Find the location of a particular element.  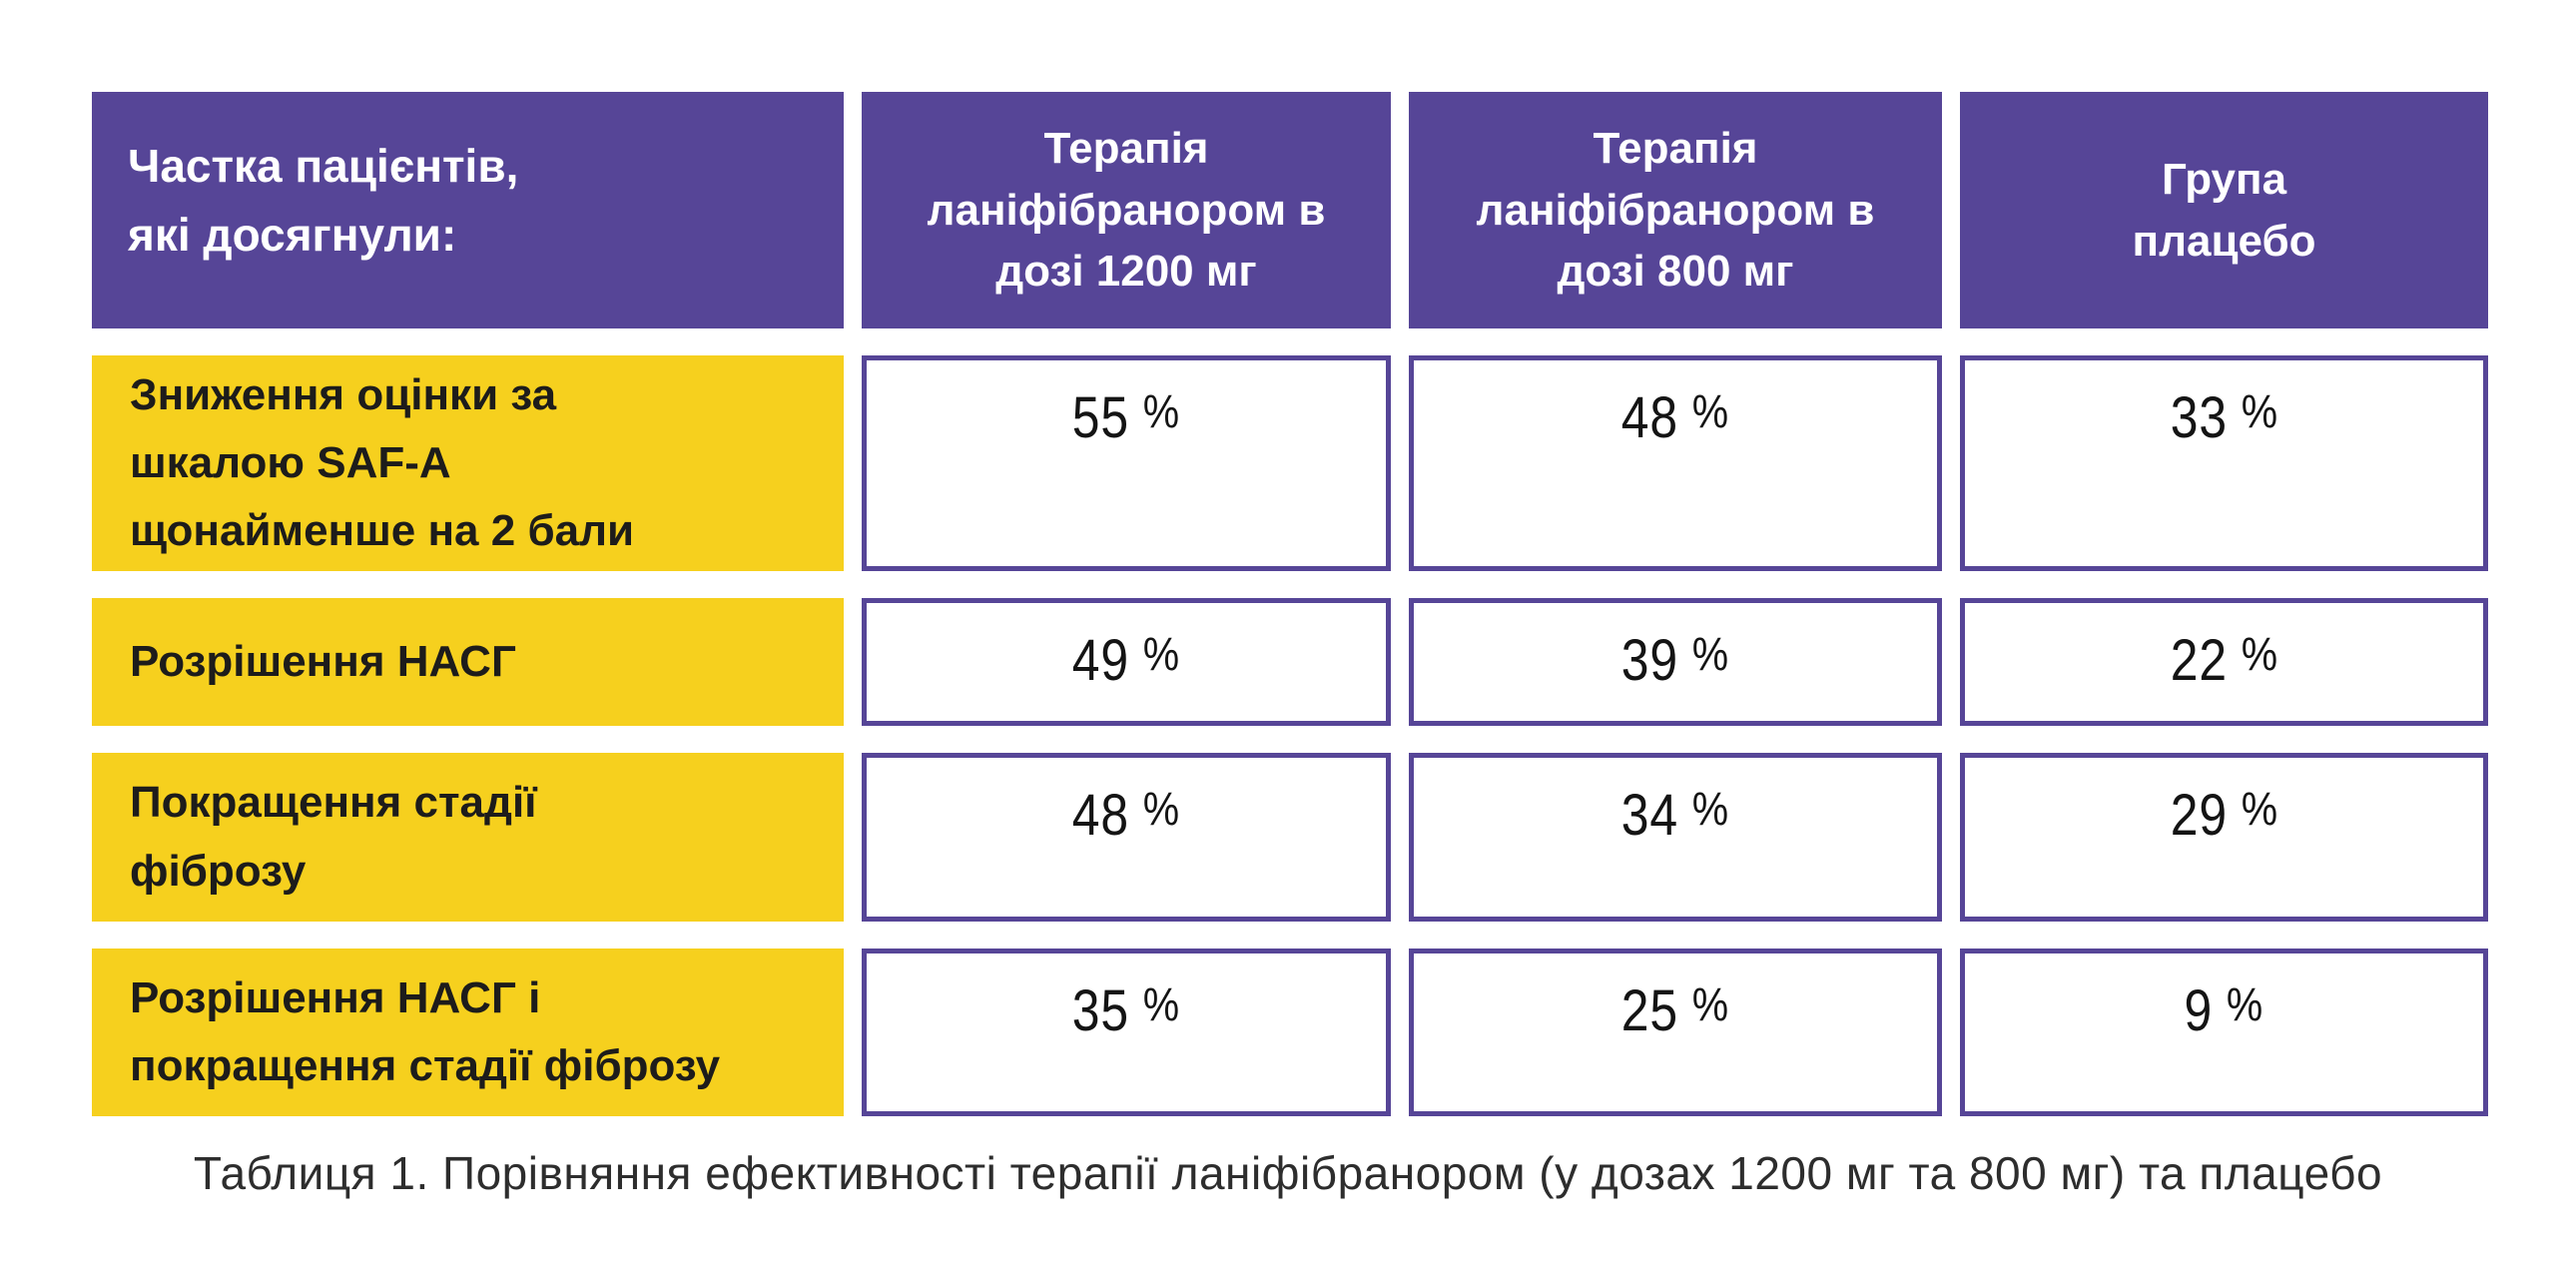

percent-value: 55% is located at coordinates (1126, 417).